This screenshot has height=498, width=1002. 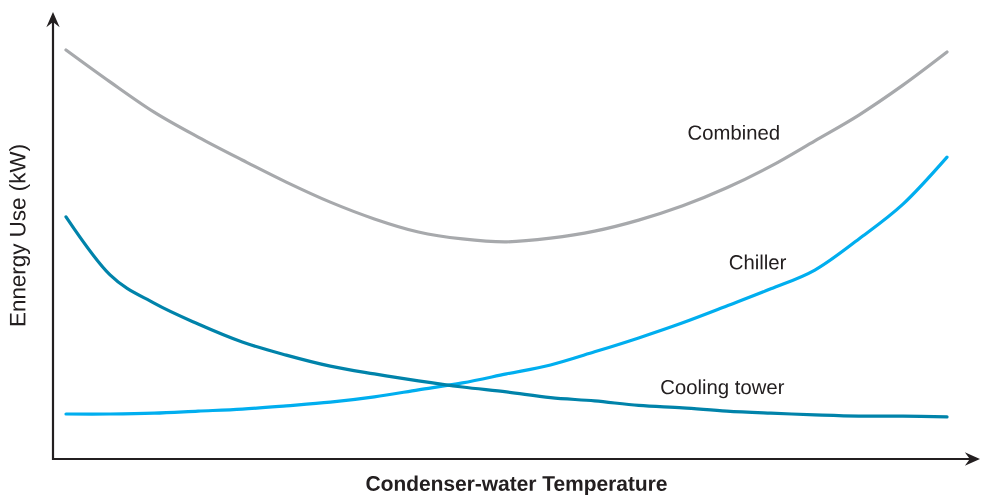 What do you see at coordinates (723, 389) in the screenshot?
I see `series-label: Cooling tower` at bounding box center [723, 389].